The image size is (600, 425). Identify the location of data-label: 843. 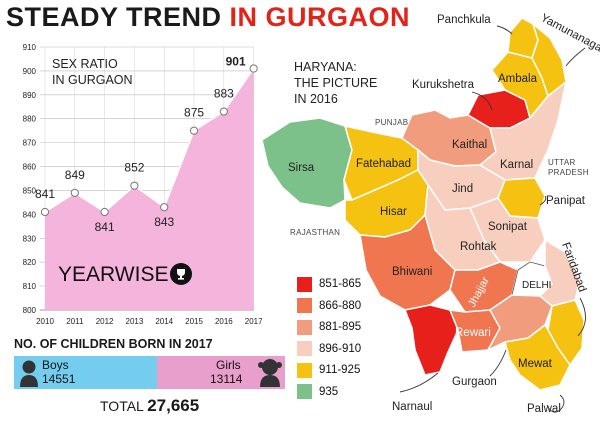
(164, 222).